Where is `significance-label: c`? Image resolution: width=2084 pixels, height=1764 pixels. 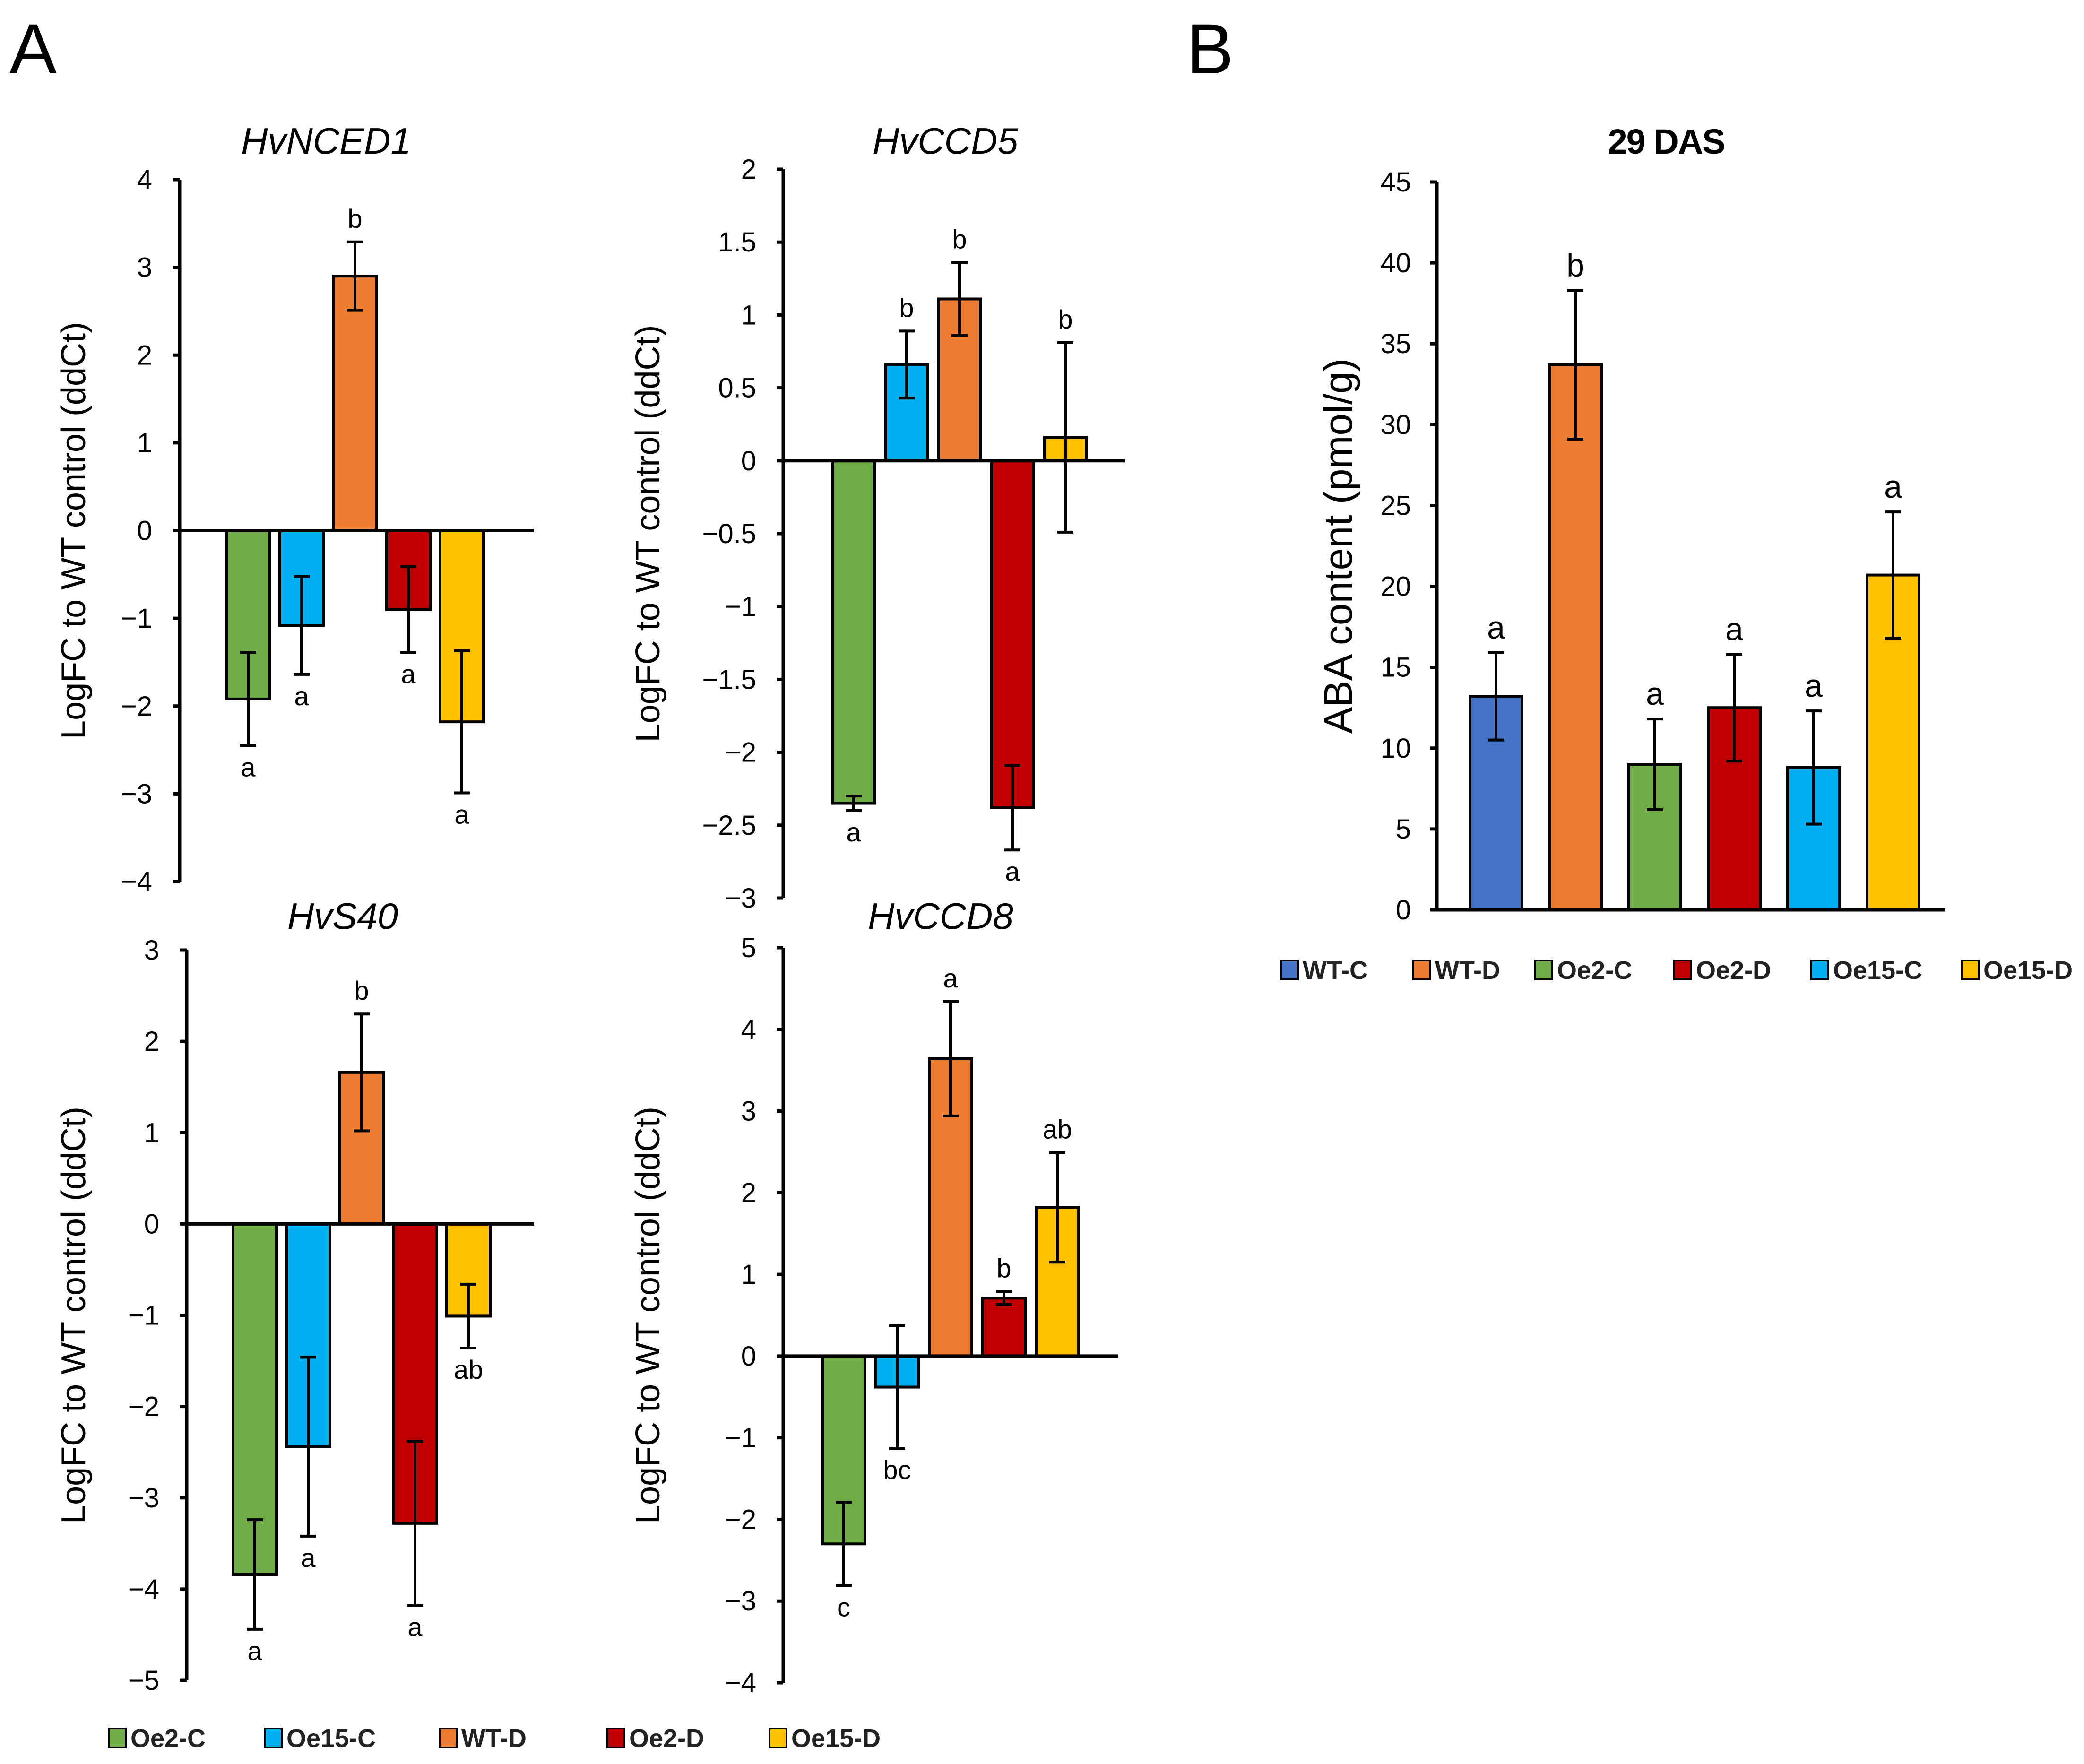
significance-label: c is located at coordinates (843, 1607).